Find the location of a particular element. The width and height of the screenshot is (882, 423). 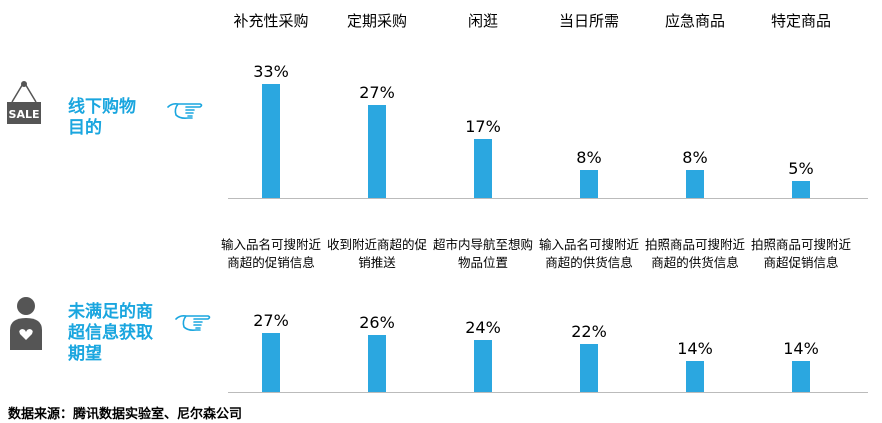

person-heart-icon is located at coordinates (26, 323).